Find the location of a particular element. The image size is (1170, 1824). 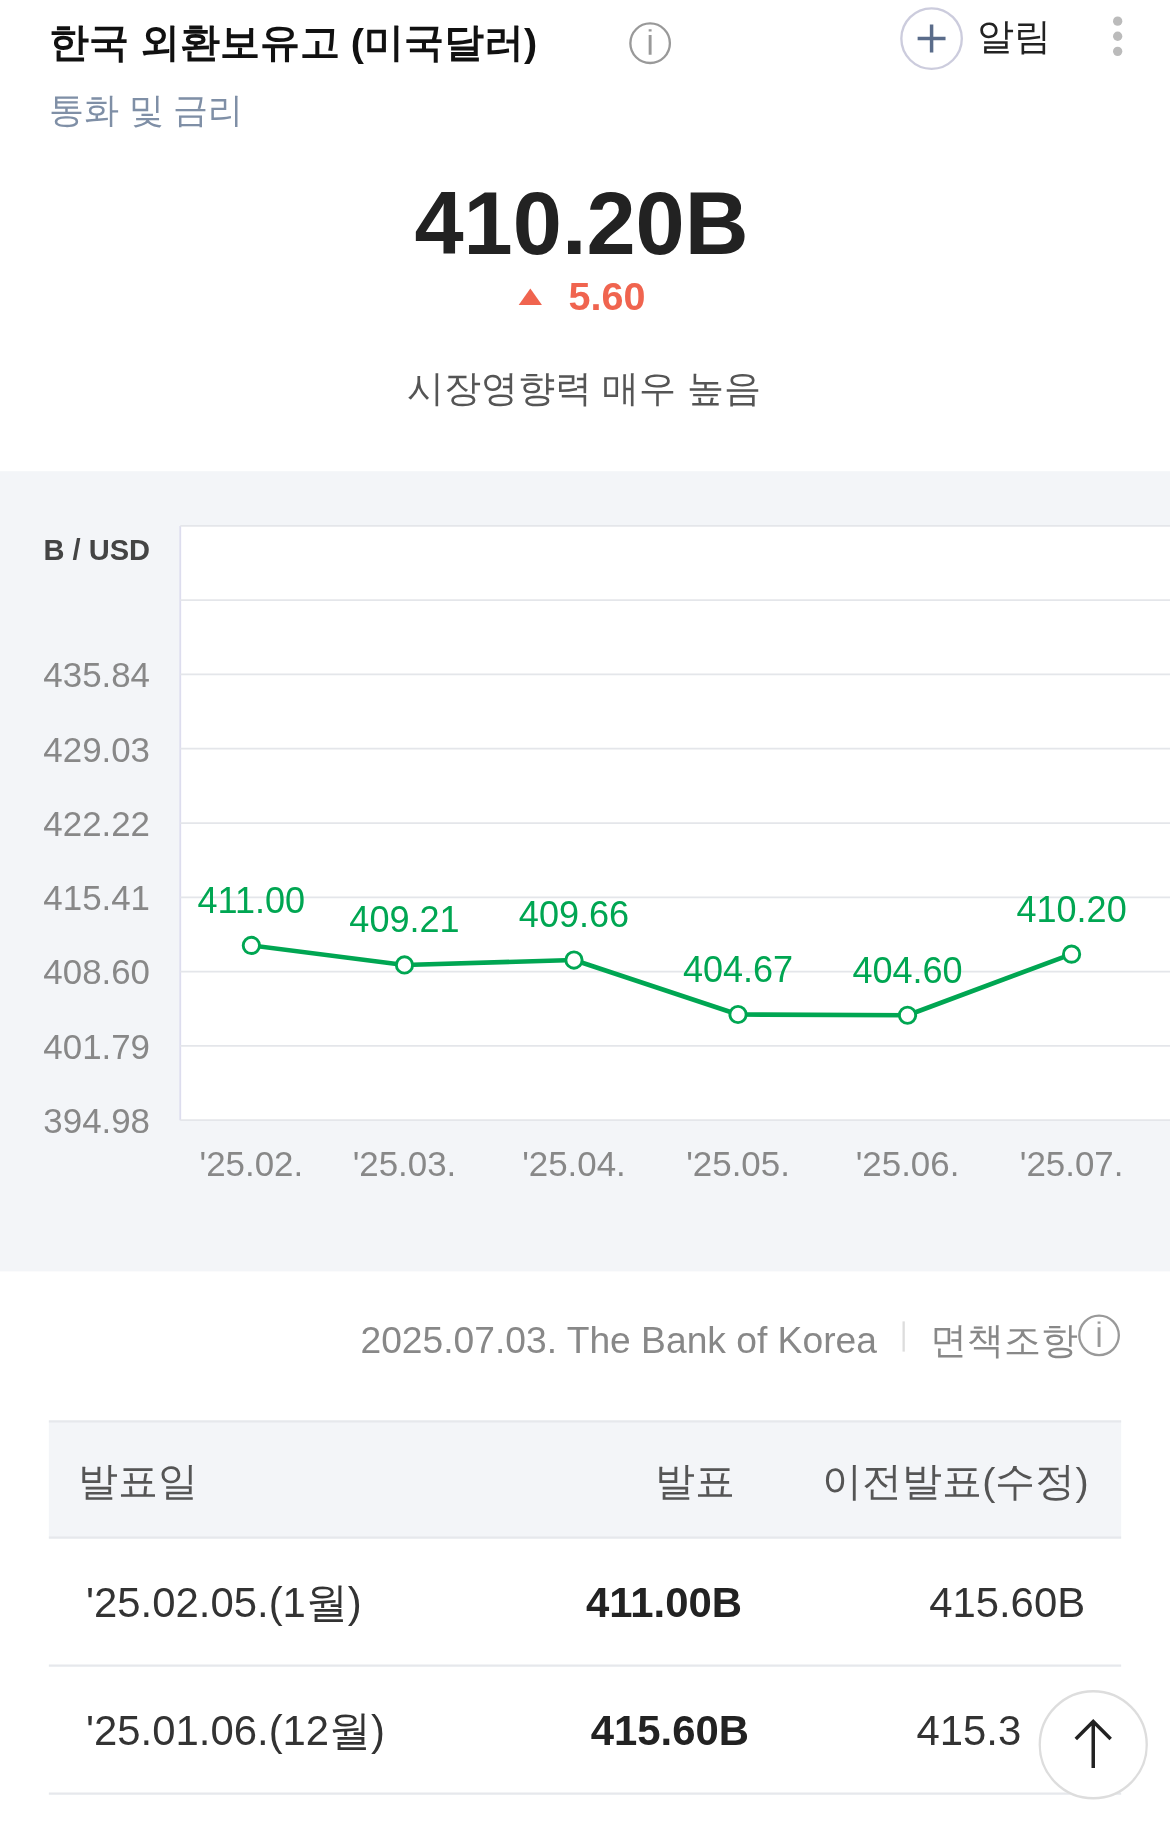

annotation: 410.20B is located at coordinates (581, 223).